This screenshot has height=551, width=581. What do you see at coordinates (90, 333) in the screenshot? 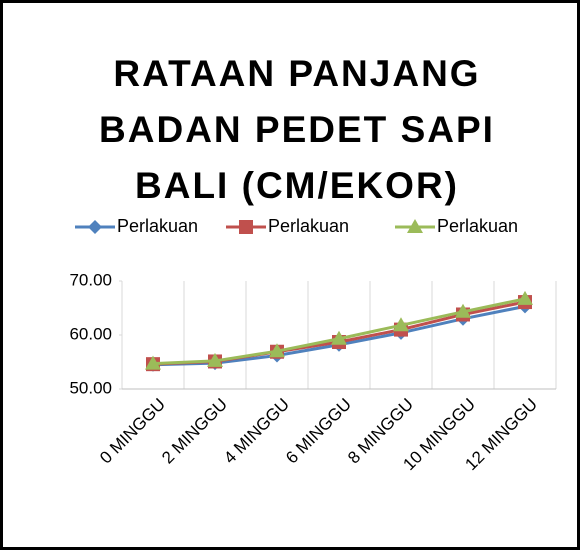
I see `y-tick-label: 60.00` at bounding box center [90, 333].